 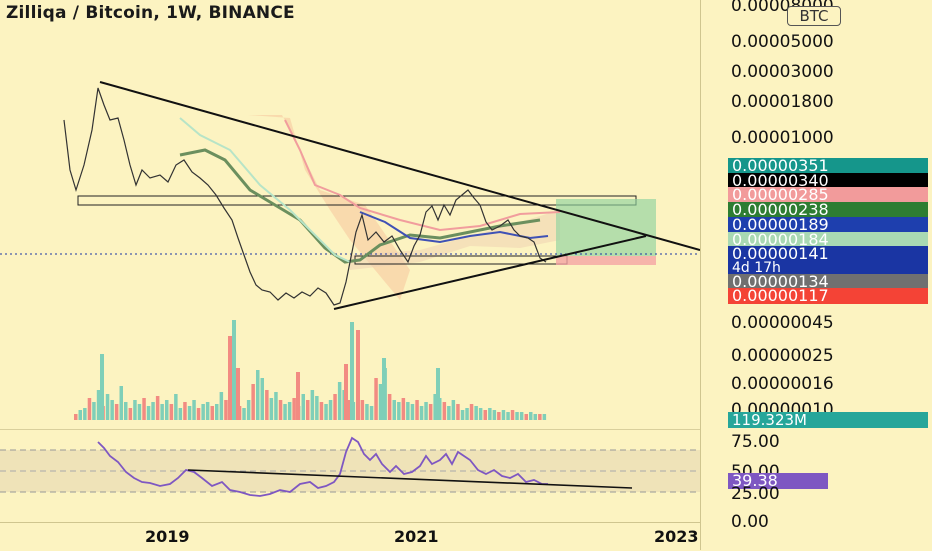 What do you see at coordinates (350, 536) in the screenshot?
I see `time-axis: 2019 2021 2023` at bounding box center [350, 536].